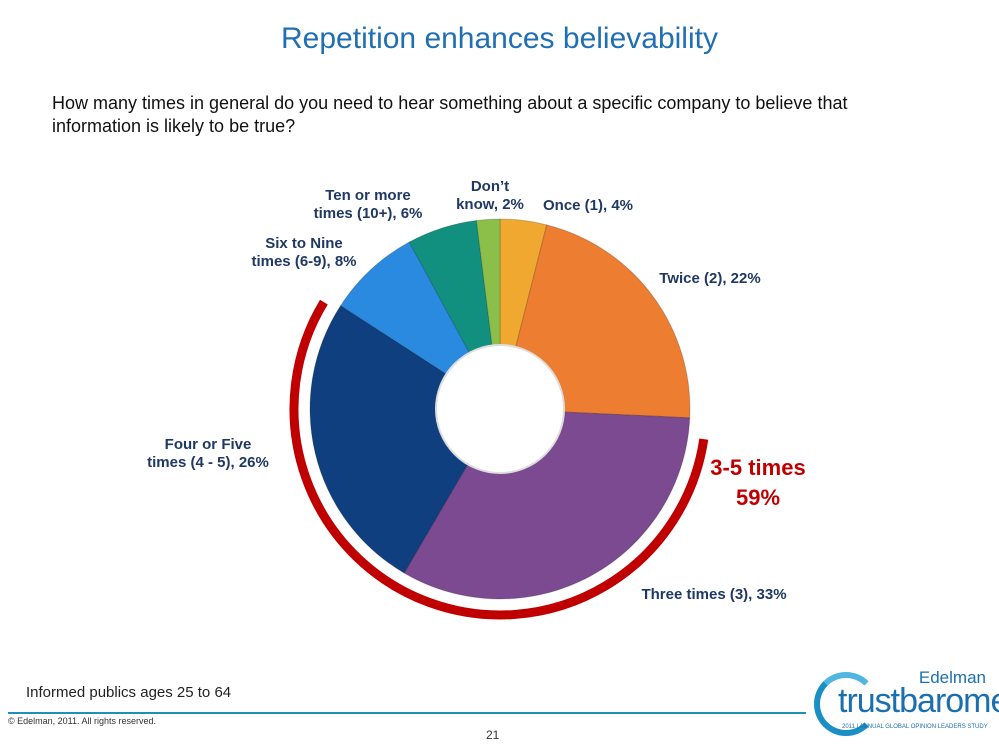 The height and width of the screenshot is (748, 999). I want to click on slide-title: Repetition enhances believability, so click(499, 38).